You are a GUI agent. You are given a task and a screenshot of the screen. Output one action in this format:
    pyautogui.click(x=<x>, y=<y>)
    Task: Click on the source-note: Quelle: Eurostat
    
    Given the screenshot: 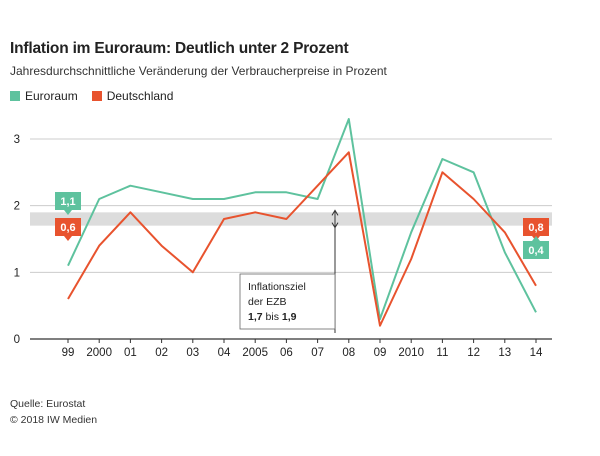 What is the action you would take?
    pyautogui.click(x=48, y=404)
    